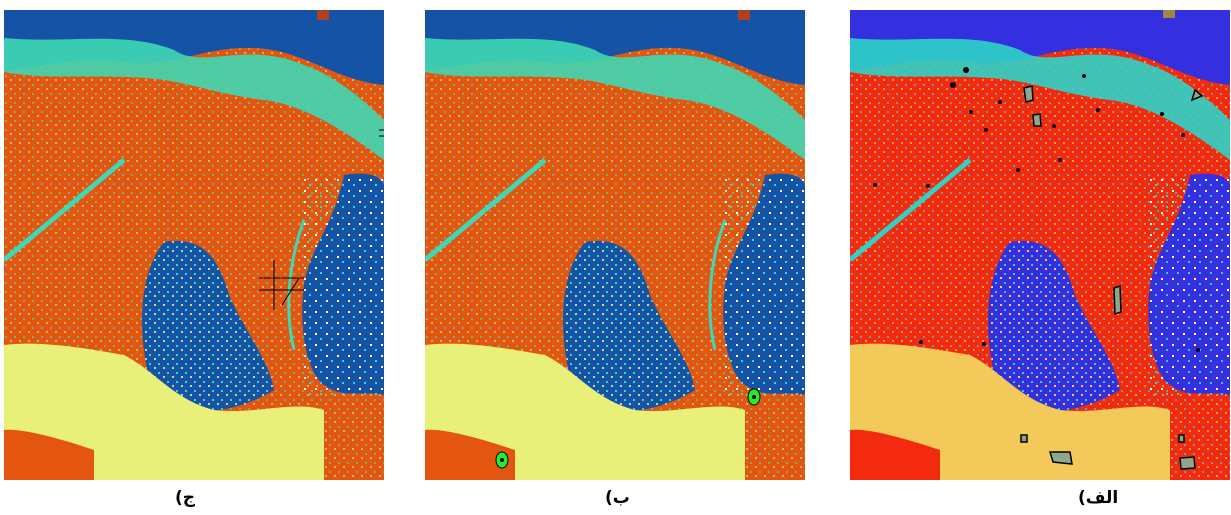  Describe the element at coordinates (1098, 498) in the screenshot. I see `caption-panel-a: الف)` at that location.